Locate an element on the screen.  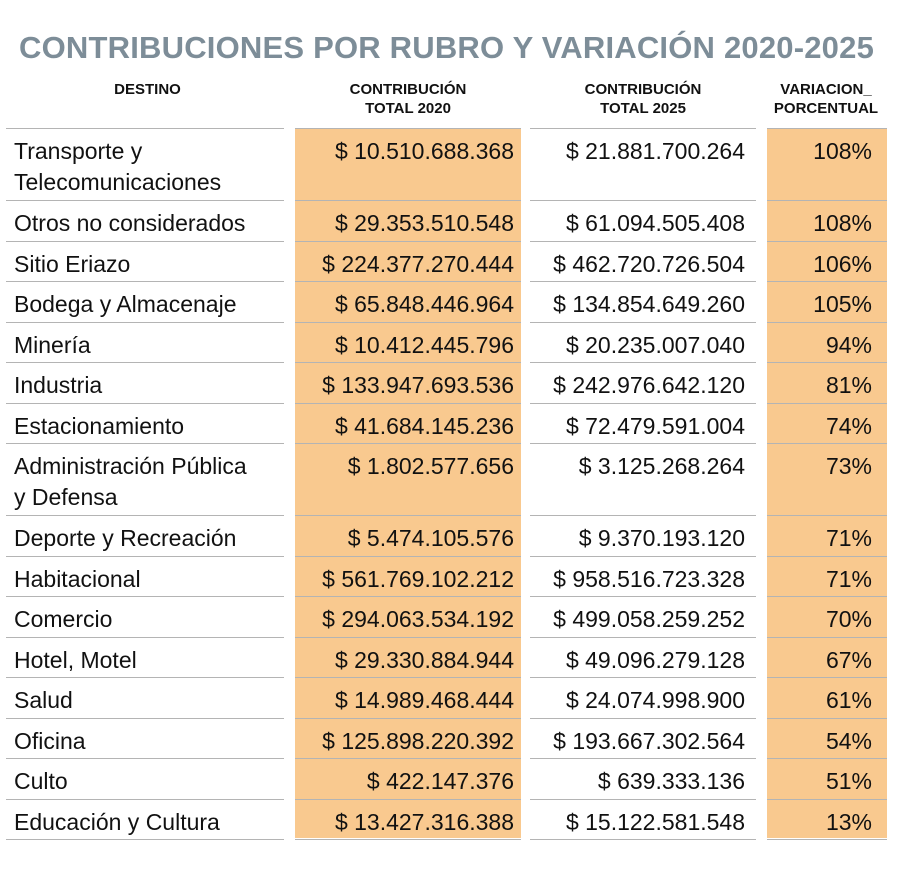
row-value-2020: $ 561.769.102.212 is located at coordinates (418, 578).